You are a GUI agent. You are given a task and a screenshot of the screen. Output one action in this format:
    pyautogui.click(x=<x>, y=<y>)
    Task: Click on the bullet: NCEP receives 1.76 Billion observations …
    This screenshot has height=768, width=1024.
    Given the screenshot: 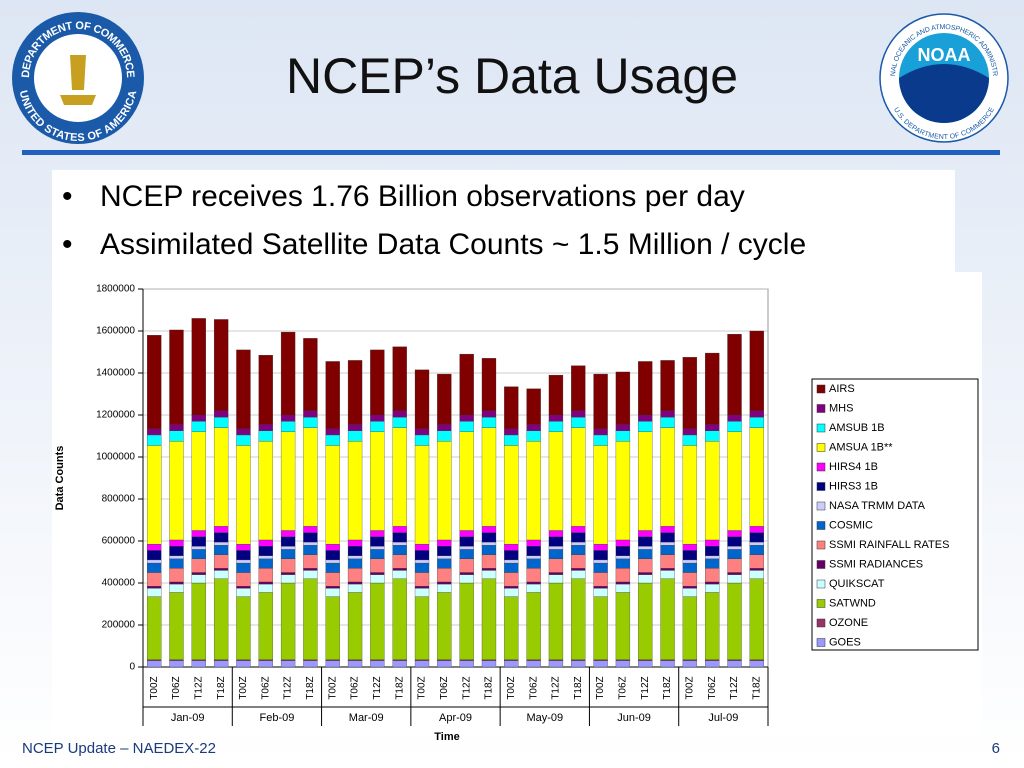 What is the action you would take?
    pyautogui.click(x=422, y=196)
    